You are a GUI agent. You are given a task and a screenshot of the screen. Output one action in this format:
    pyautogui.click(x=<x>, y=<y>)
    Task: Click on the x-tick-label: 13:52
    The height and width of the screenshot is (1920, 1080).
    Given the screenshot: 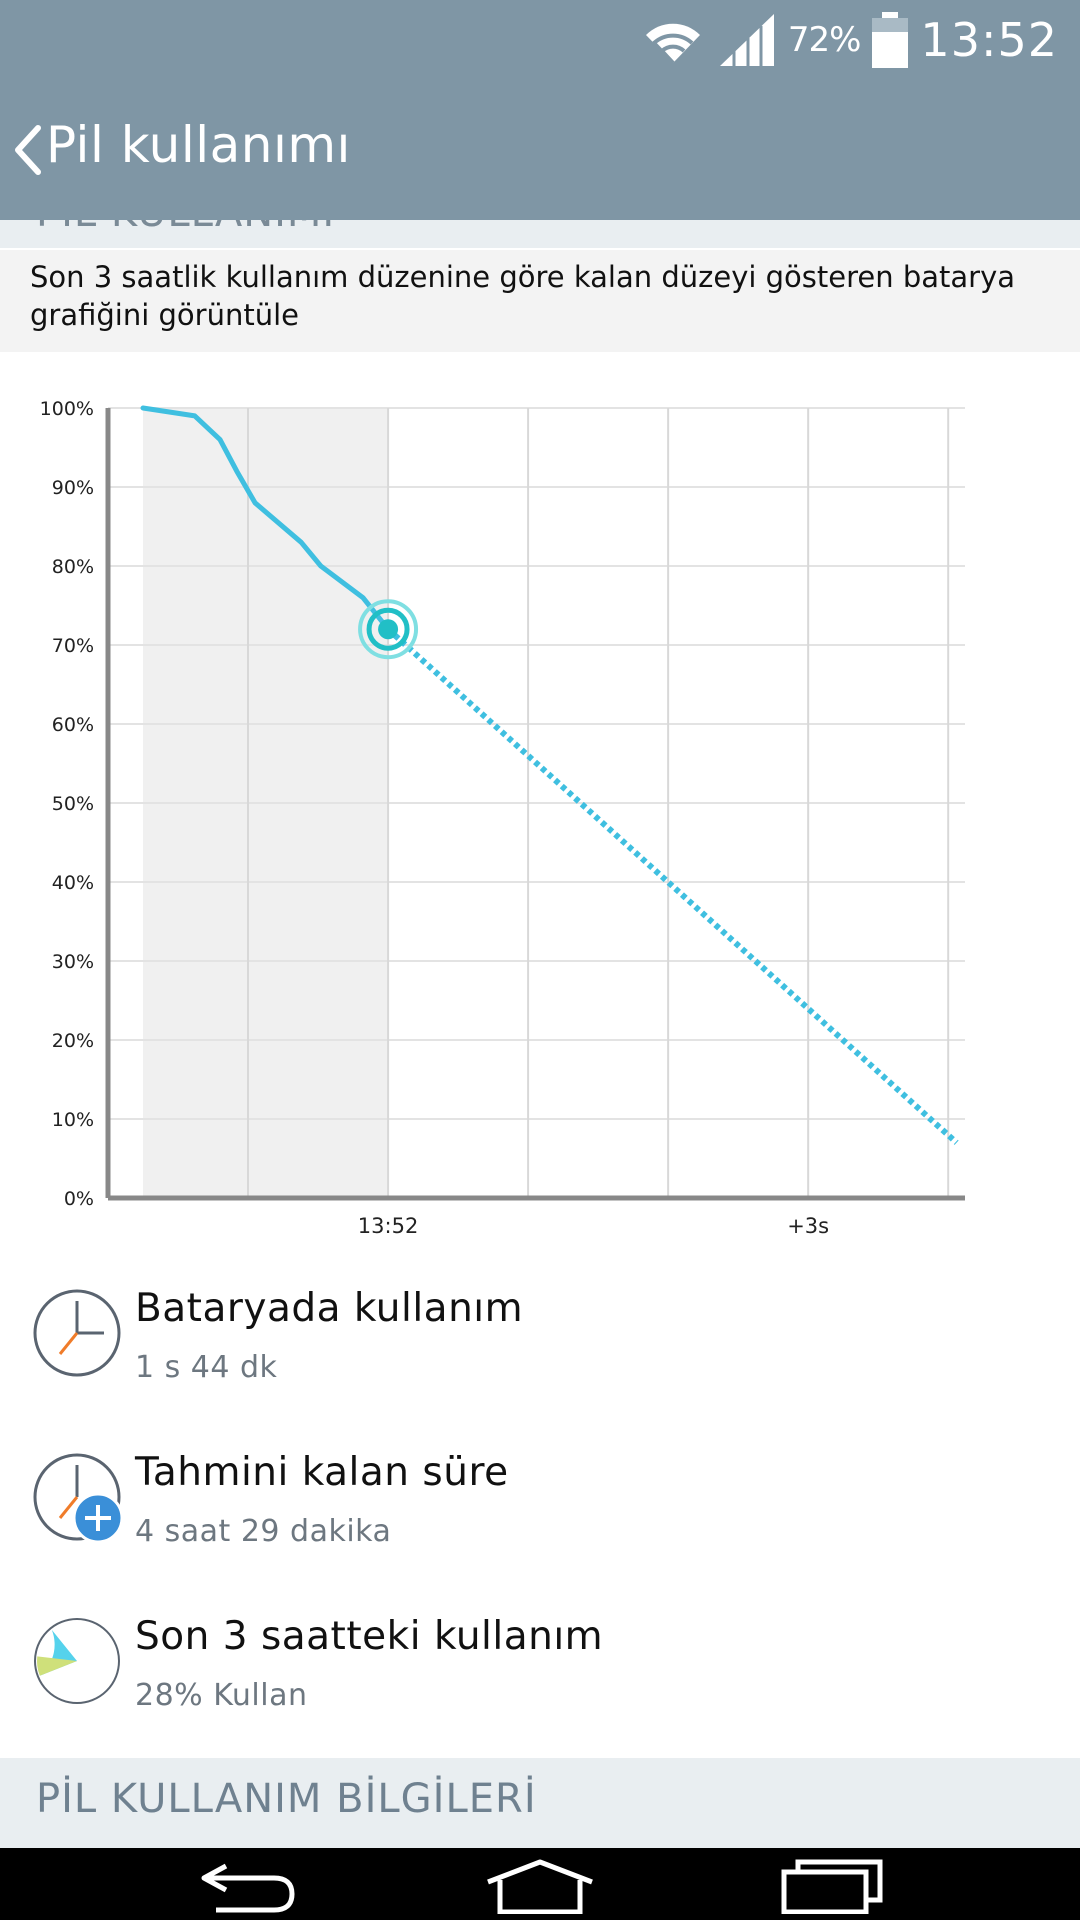 What is the action you would take?
    pyautogui.click(x=388, y=1226)
    